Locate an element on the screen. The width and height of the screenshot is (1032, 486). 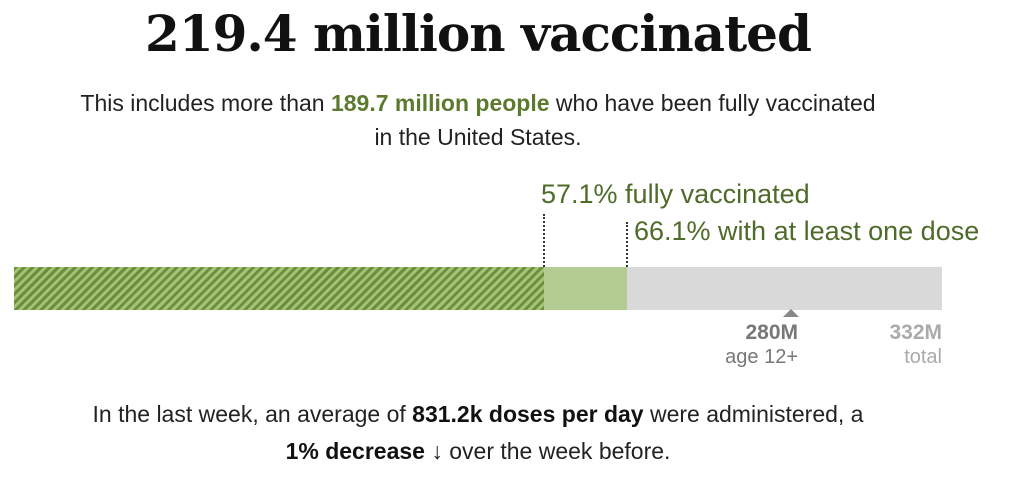
footer-text-end: over the week before. is located at coordinates (556, 451).